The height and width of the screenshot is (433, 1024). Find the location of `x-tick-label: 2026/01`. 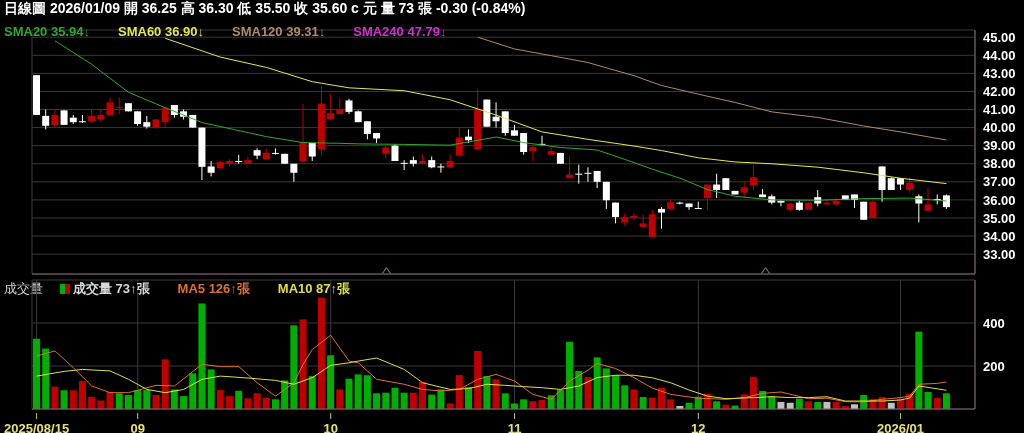

x-tick-label: 2026/01 is located at coordinates (901, 427).